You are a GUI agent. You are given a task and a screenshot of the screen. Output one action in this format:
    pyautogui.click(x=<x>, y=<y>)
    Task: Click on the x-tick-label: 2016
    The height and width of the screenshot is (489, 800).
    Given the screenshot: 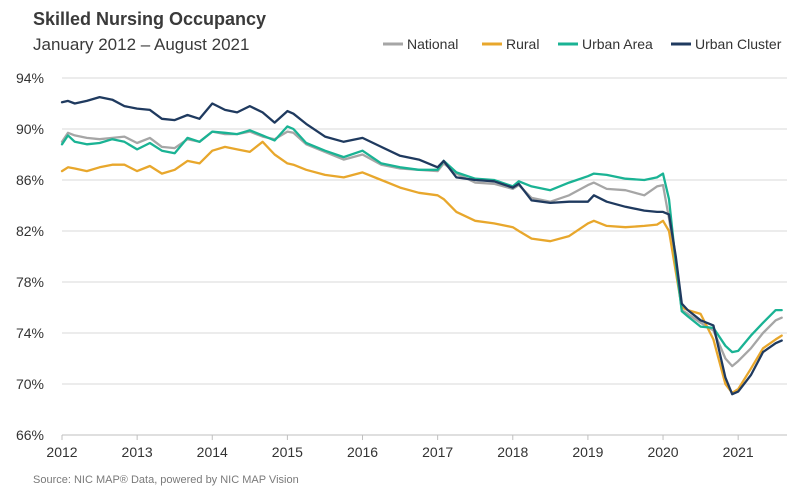 What is the action you would take?
    pyautogui.click(x=362, y=452)
    